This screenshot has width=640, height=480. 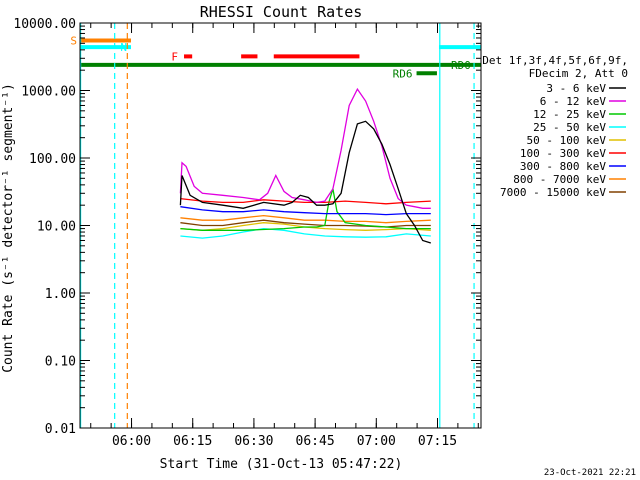 What do you see at coordinates (131, 441) in the screenshot?
I see `x-tick-label: 06:00` at bounding box center [131, 441].